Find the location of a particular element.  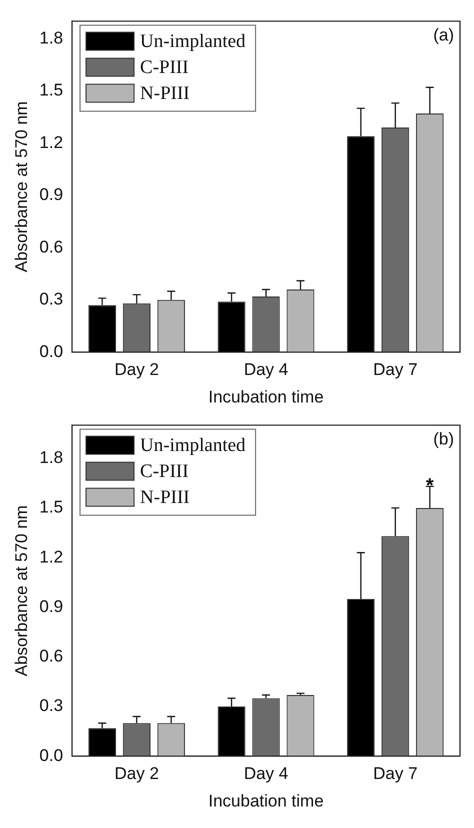

annotation: (b) is located at coordinates (443, 438).